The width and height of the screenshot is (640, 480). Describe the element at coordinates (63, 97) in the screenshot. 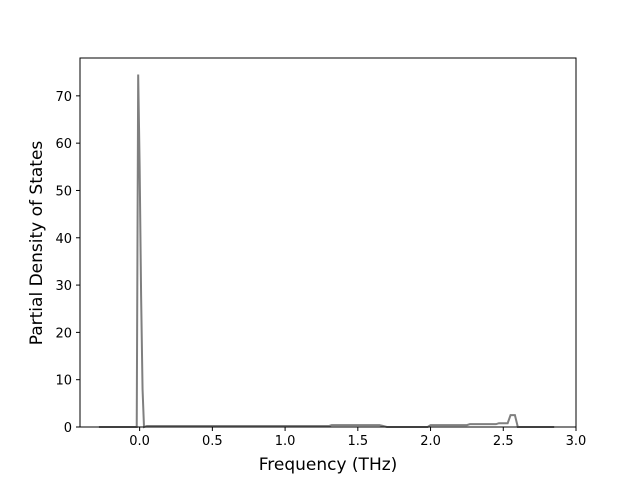

I see `y-tick-label: 70` at that location.